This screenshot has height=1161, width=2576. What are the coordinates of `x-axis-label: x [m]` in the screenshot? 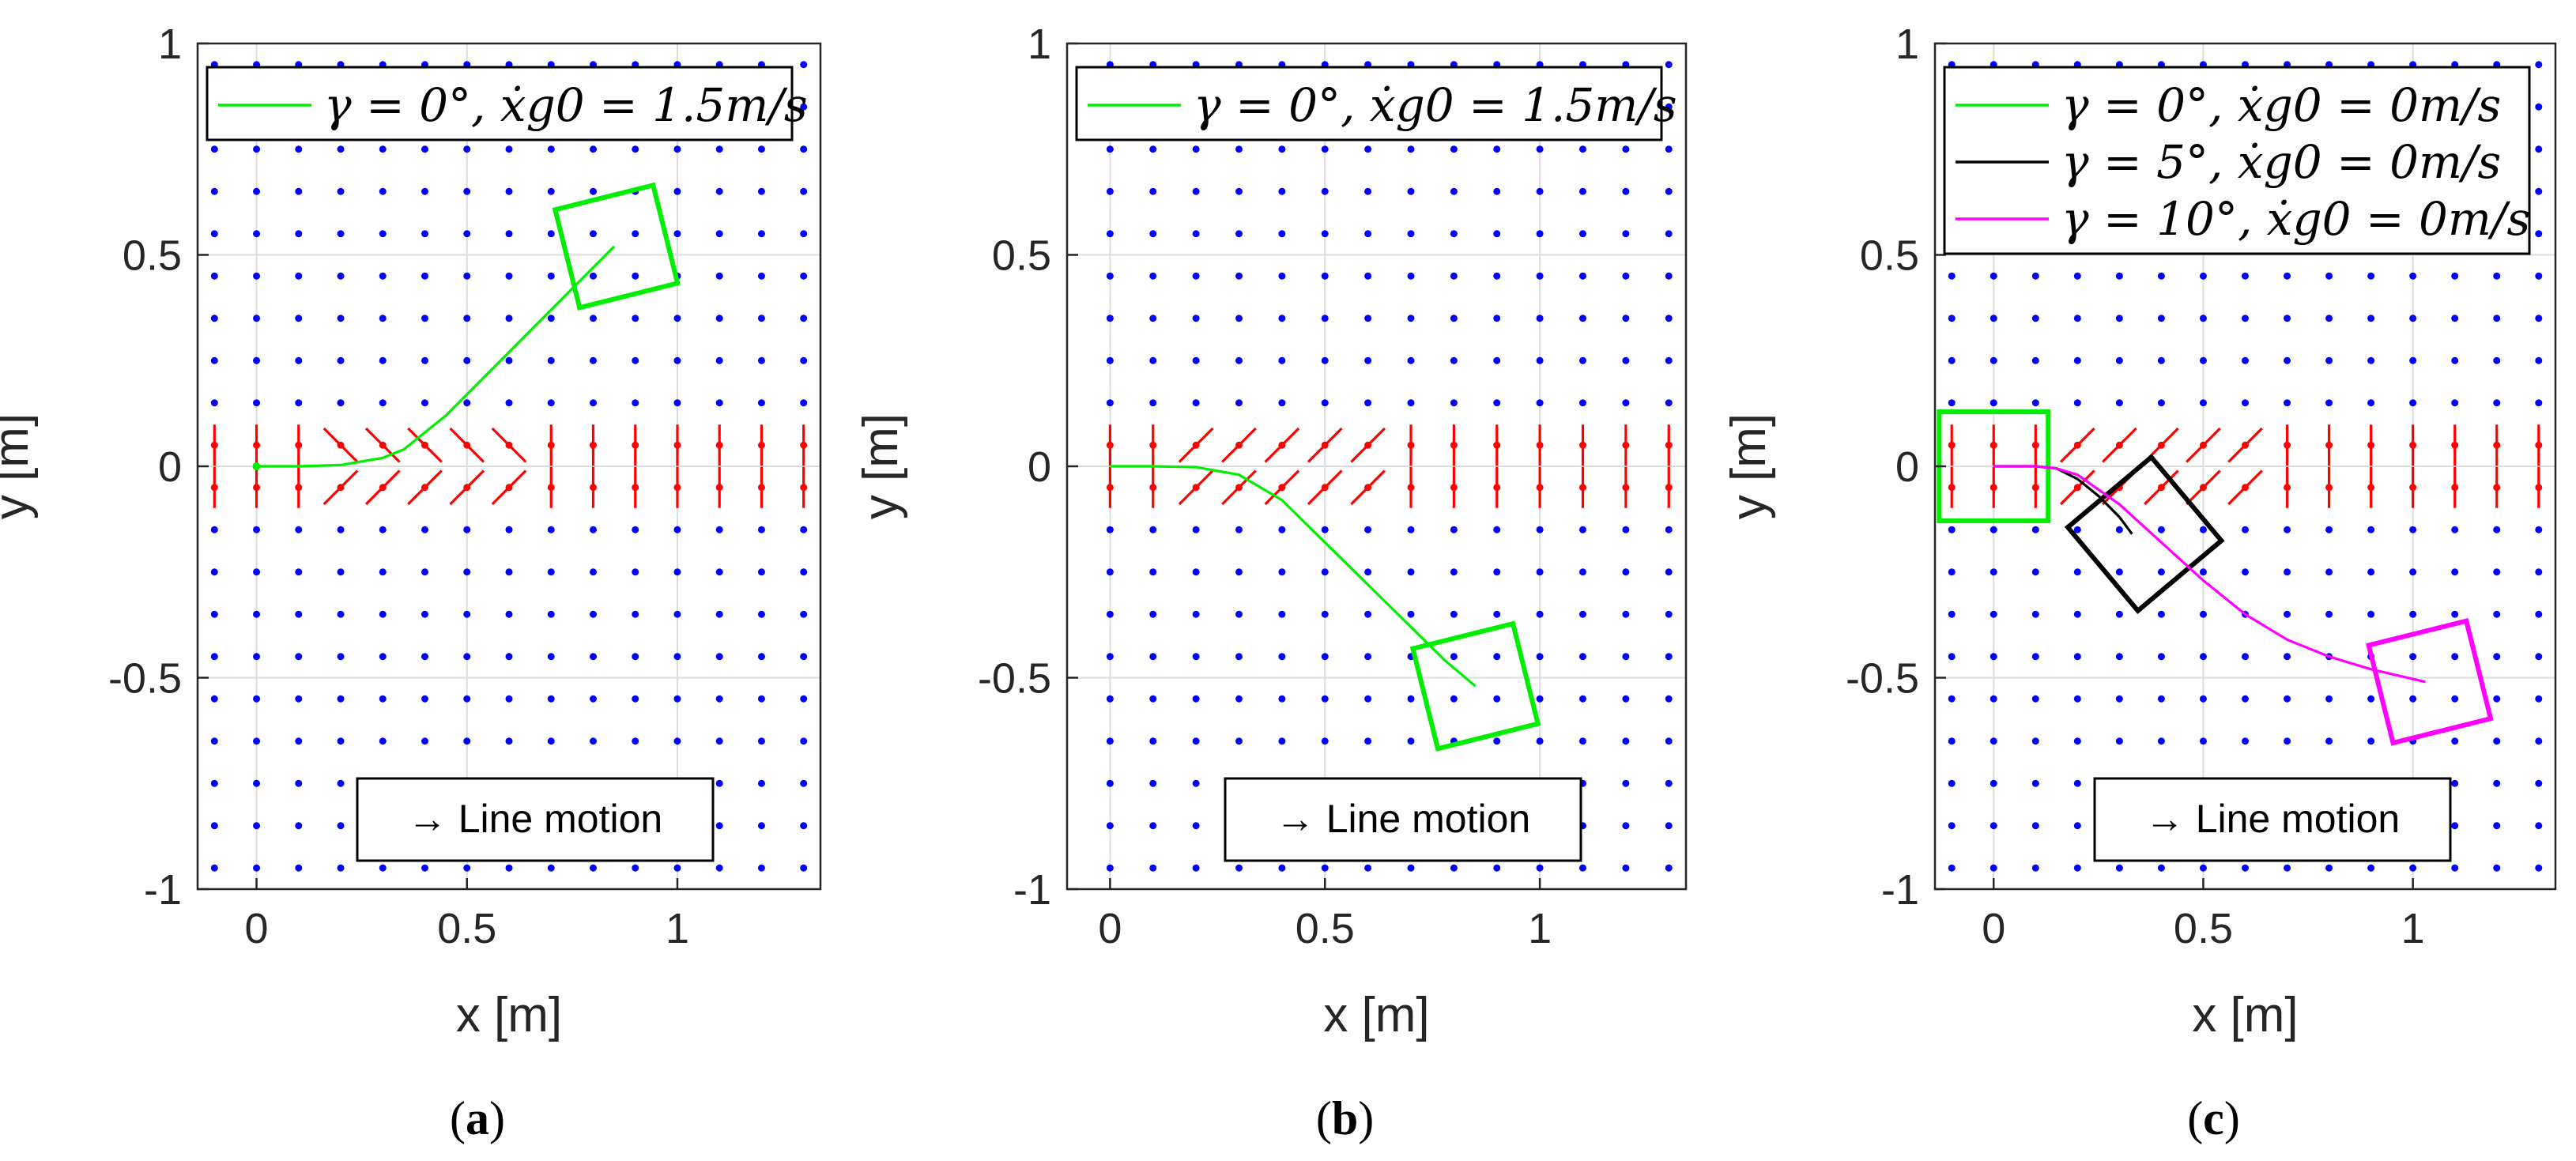 It's located at (509, 1015).